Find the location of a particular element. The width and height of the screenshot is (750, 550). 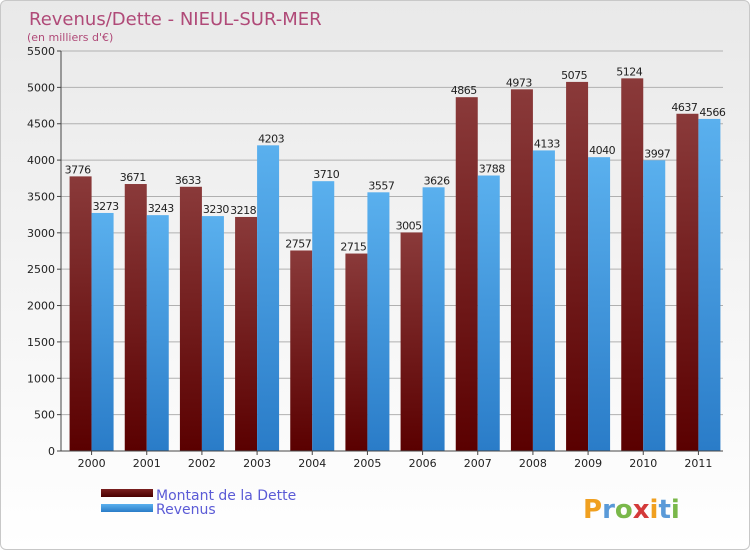

value-label-revenus: 4040 is located at coordinates (602, 150).